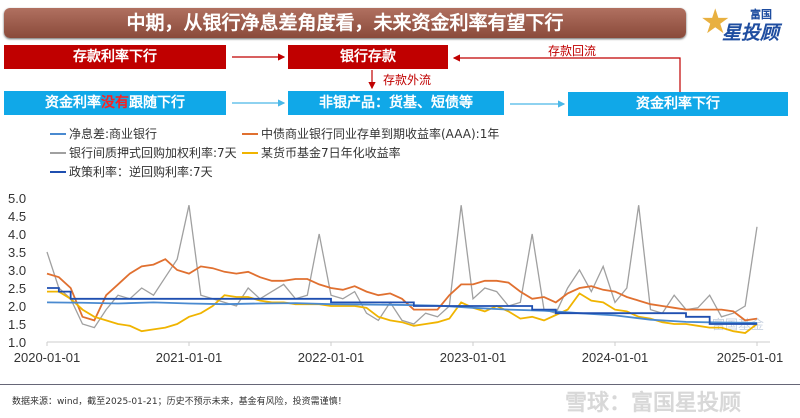 The height and width of the screenshot is (418, 800). Describe the element at coordinates (115, 57) in the screenshot. I see `deposit-rate-down-box: 存款利率下行` at that location.